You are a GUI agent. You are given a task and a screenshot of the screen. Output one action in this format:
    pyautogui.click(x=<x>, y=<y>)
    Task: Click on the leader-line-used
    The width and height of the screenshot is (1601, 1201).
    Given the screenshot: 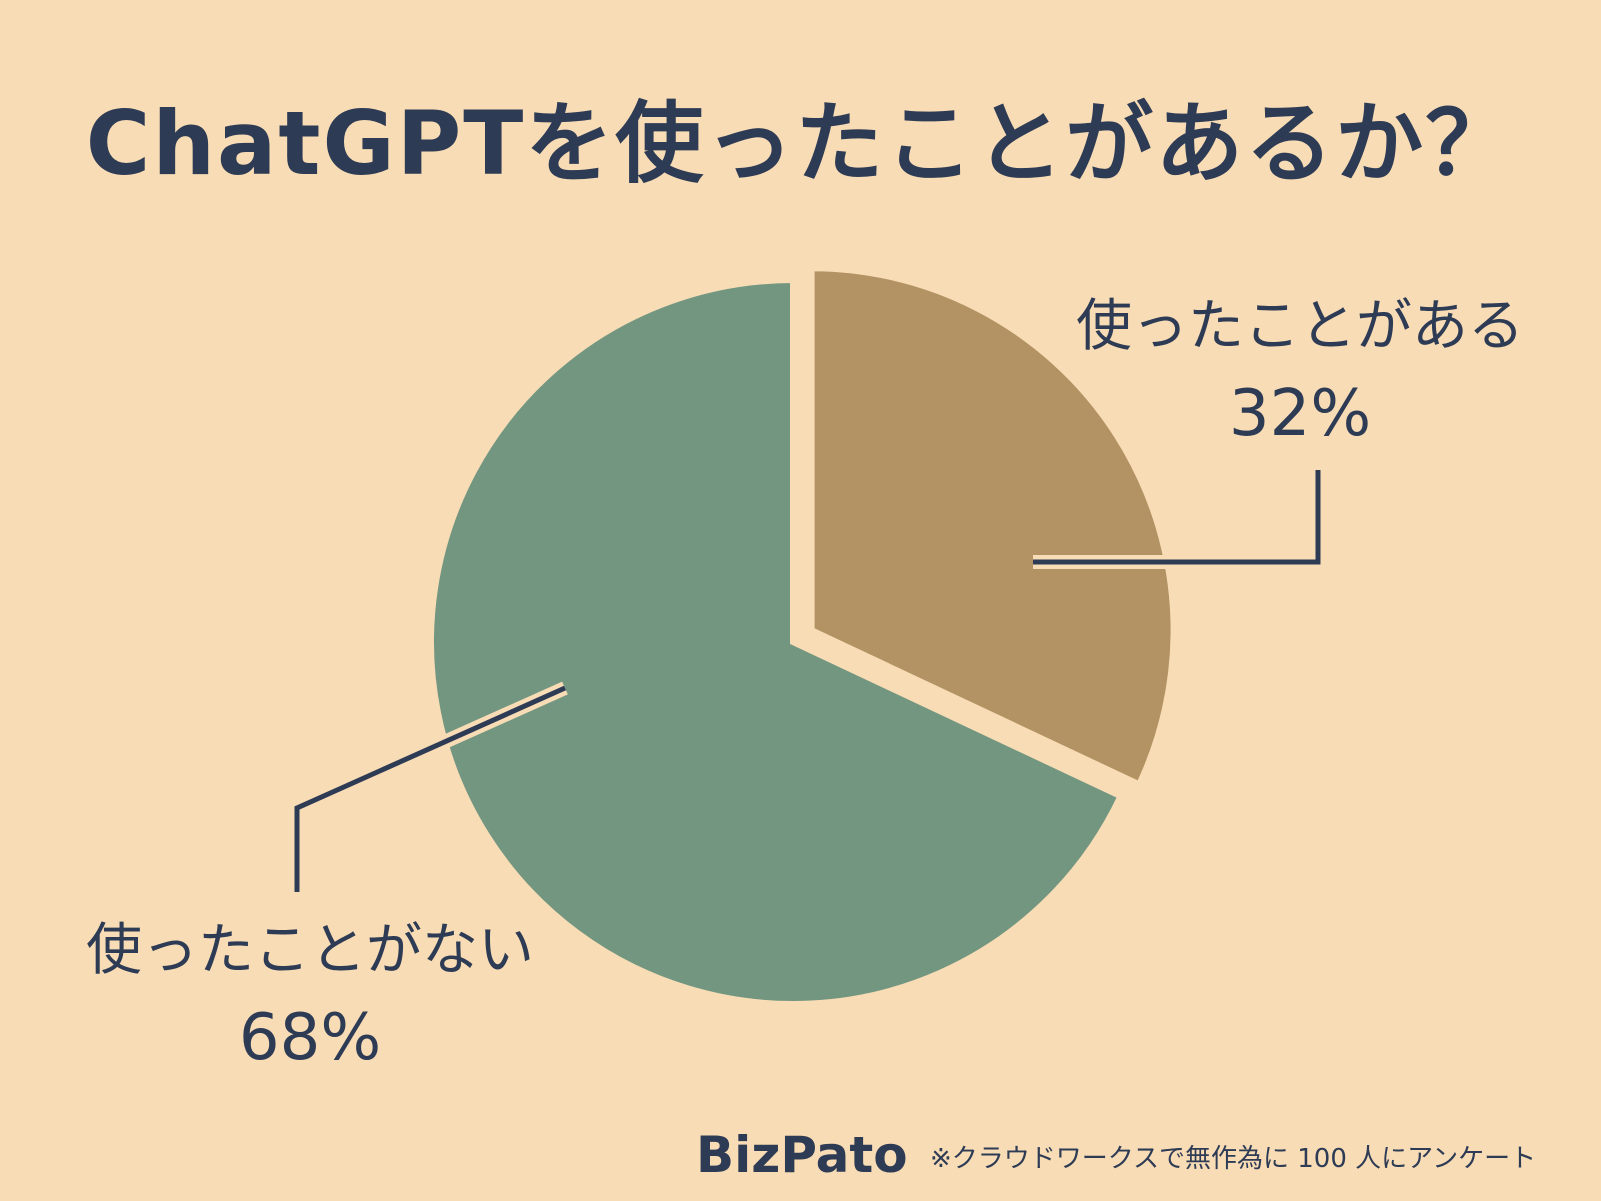 What is the action you would take?
    pyautogui.click(x=1177, y=517)
    